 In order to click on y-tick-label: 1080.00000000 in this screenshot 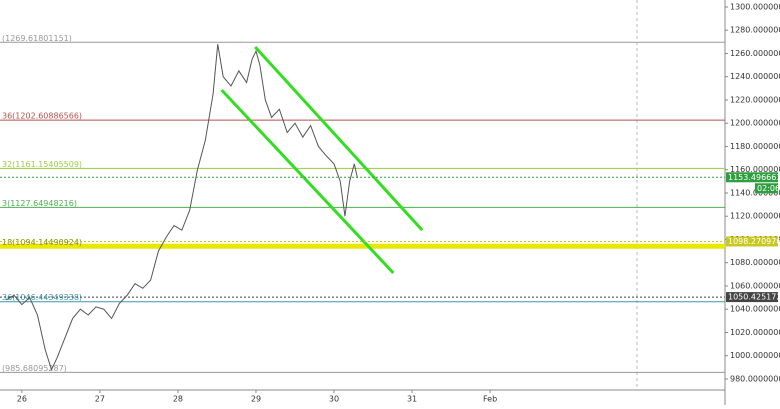, I will do `click(755, 262)`.